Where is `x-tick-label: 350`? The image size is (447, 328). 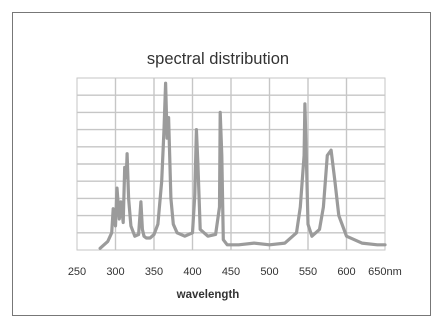 x-tick-label: 350 is located at coordinates (154, 272).